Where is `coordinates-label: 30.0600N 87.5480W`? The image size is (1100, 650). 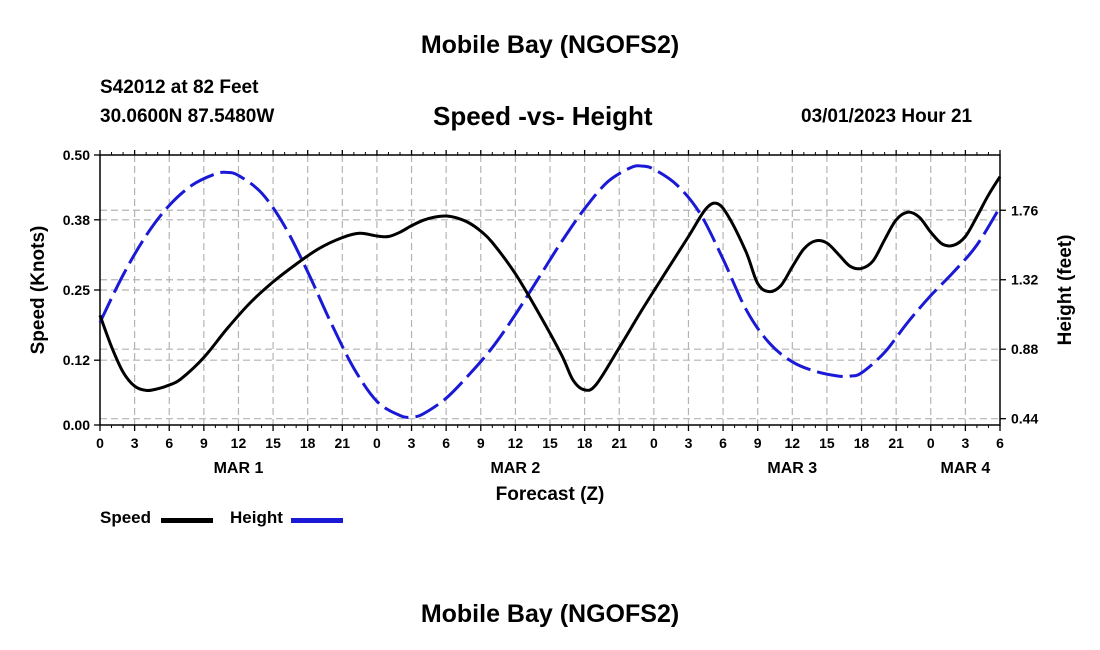 coordinates-label: 30.0600N 87.5480W is located at coordinates (187, 116).